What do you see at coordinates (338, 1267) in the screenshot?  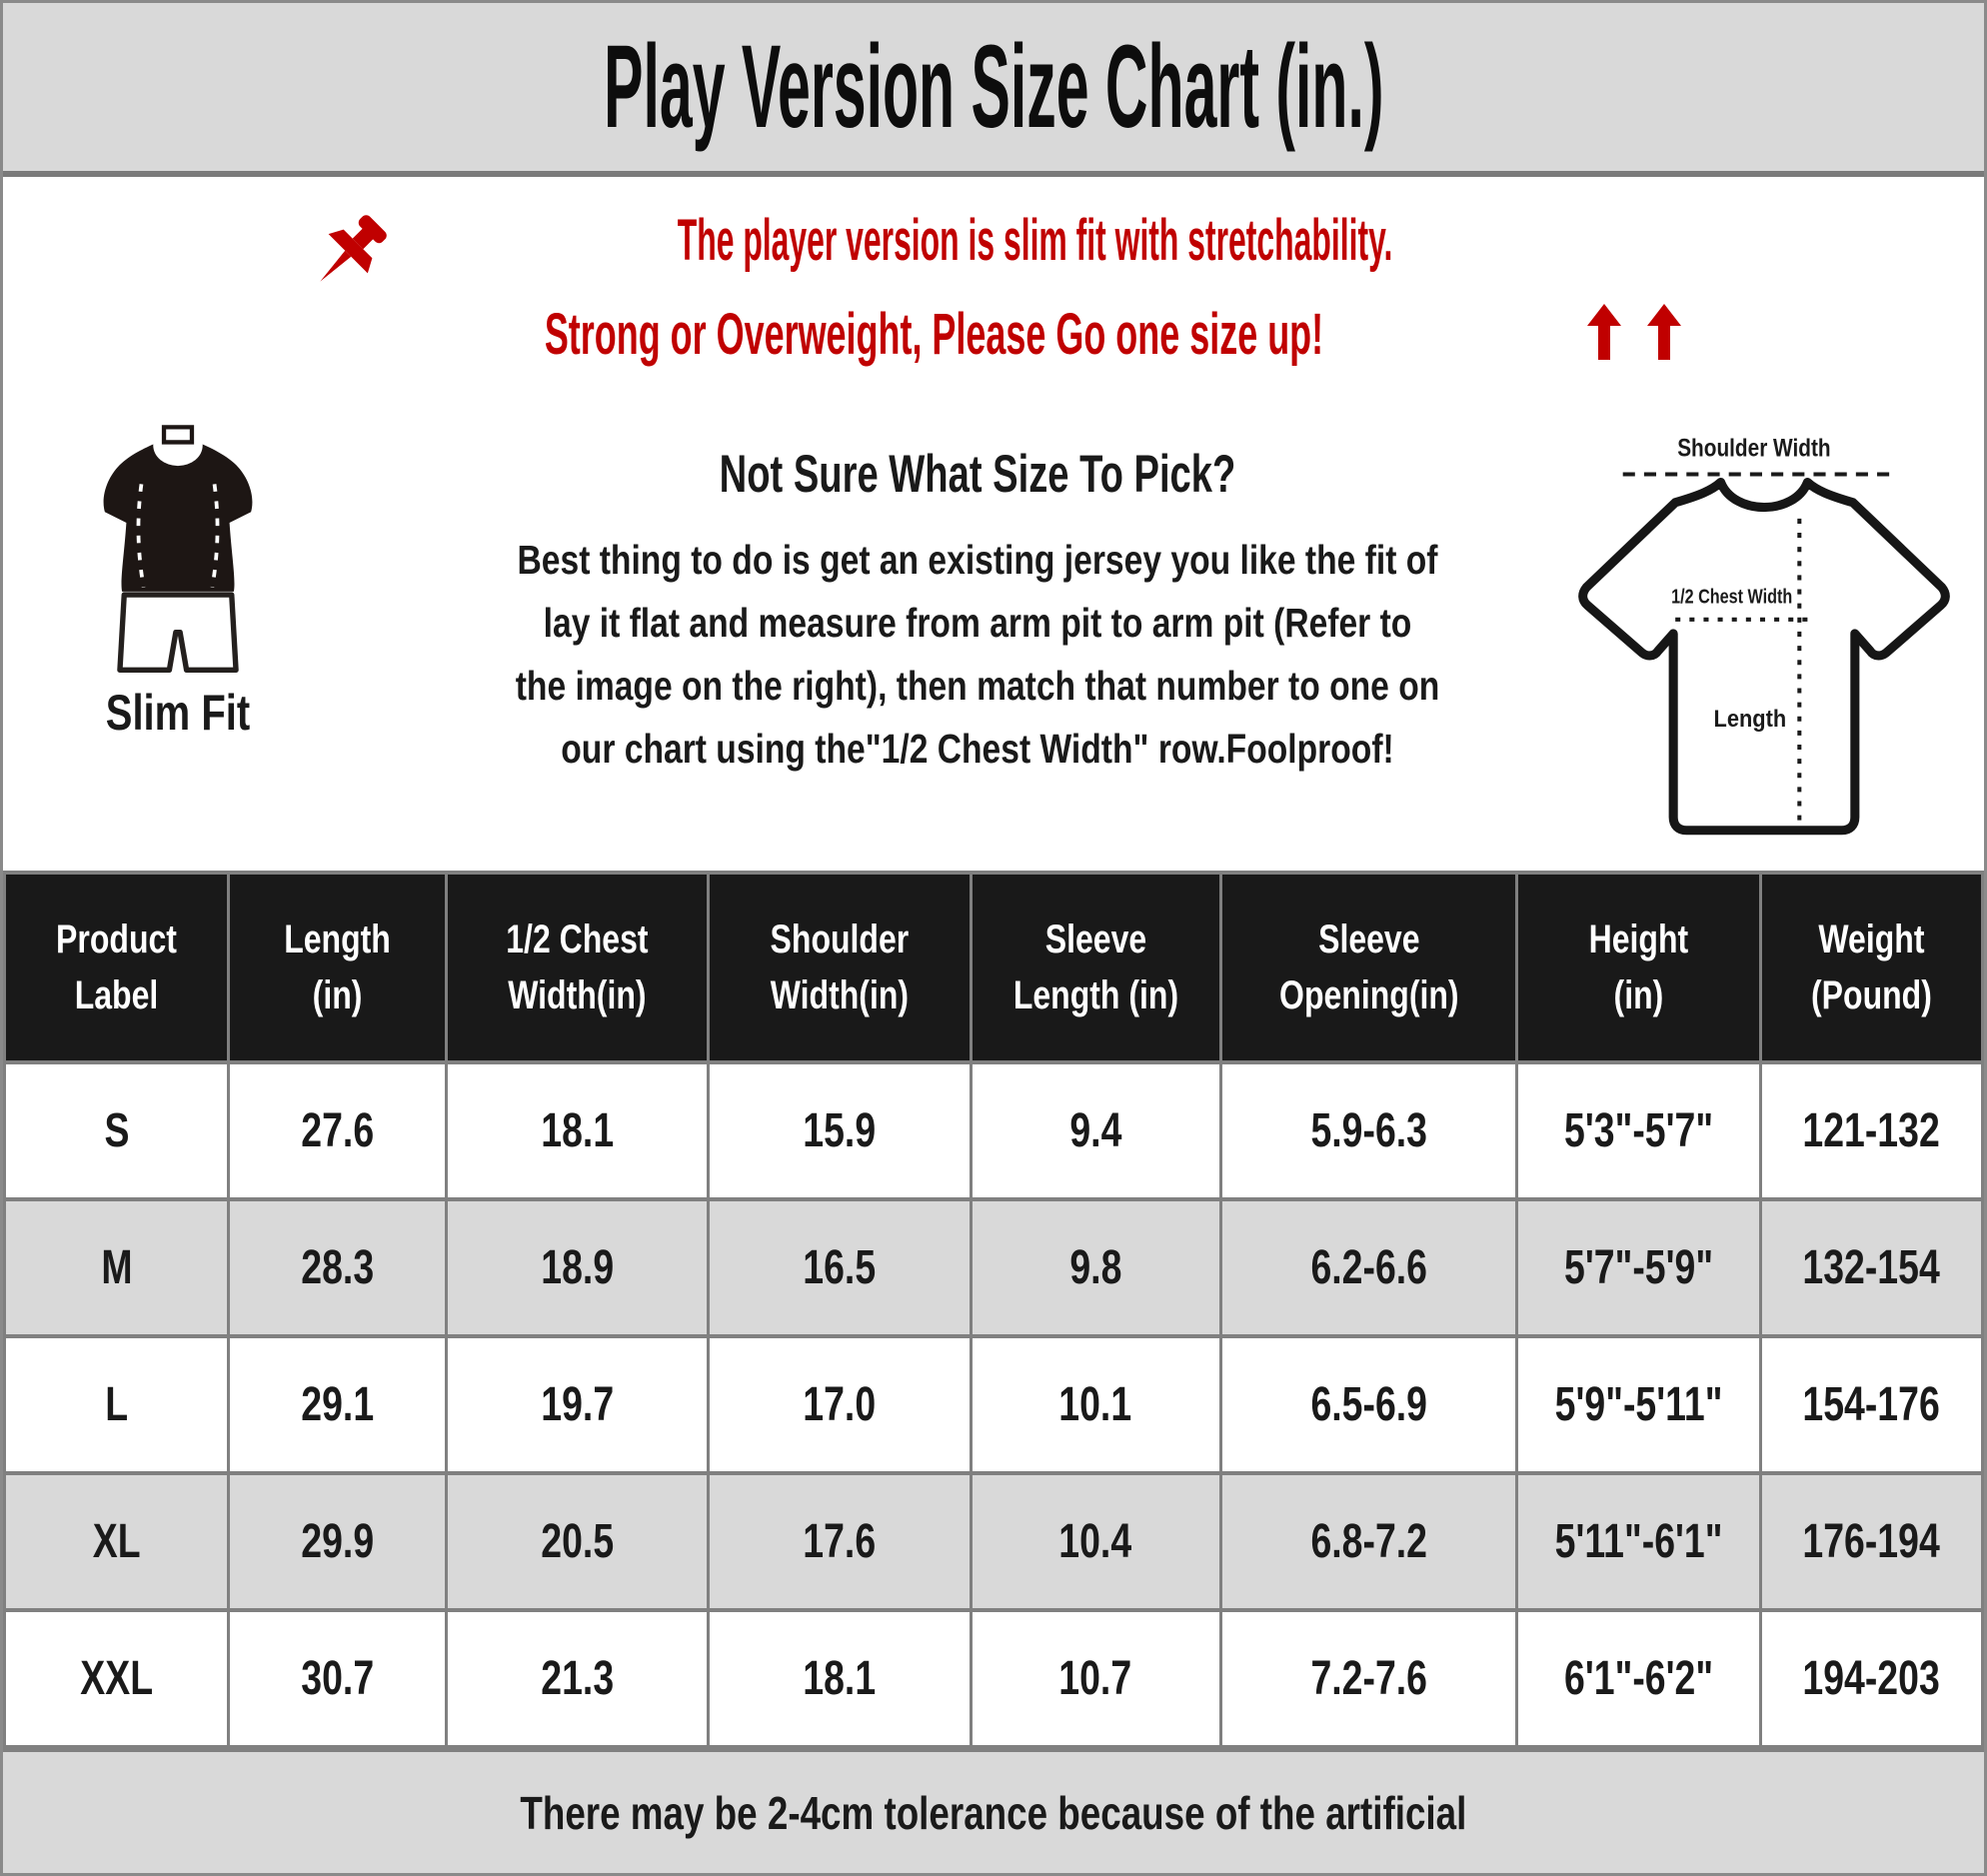 I see `table-cell: 28.3` at bounding box center [338, 1267].